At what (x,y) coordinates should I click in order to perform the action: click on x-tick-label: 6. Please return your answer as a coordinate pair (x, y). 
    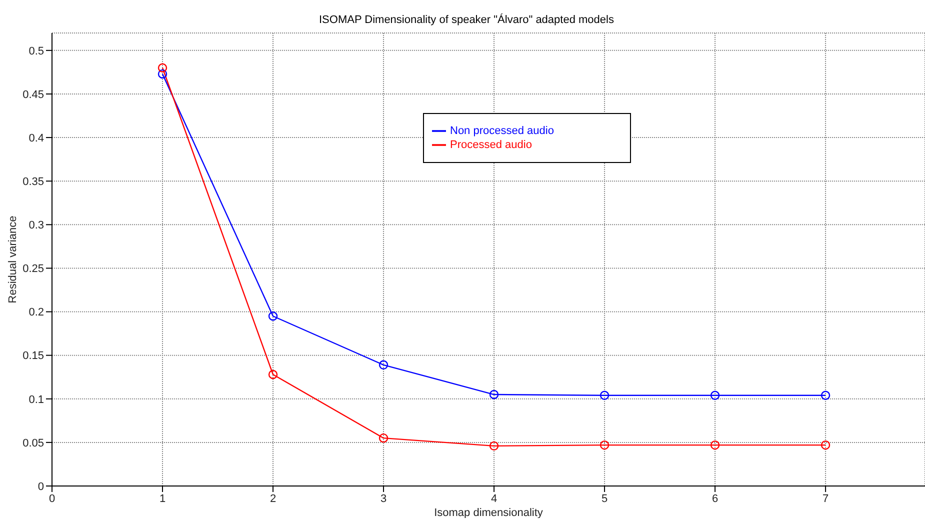
    Looking at the image, I should click on (715, 498).